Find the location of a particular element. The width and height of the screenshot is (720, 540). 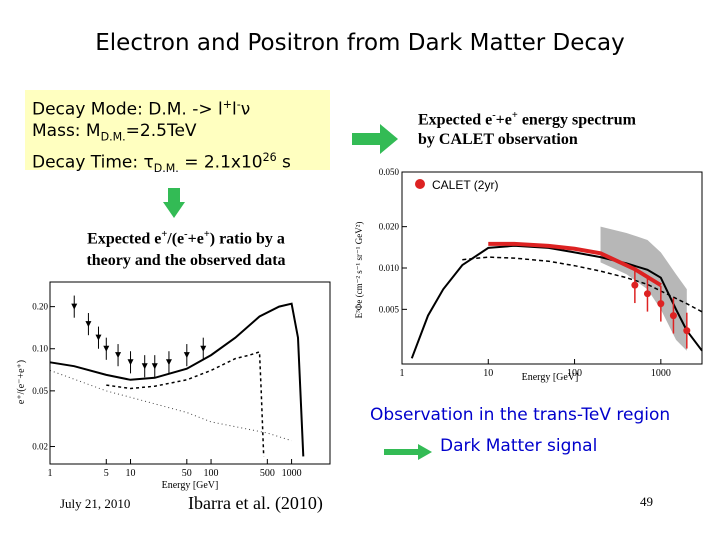

y-tick-label: 0.02 is located at coordinates (40, 447).